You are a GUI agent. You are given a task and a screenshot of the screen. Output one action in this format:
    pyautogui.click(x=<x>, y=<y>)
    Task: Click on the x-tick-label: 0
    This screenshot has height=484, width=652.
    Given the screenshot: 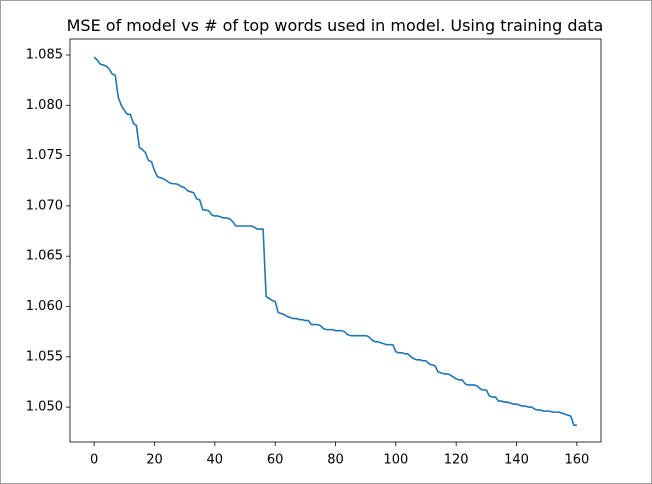 What is the action you would take?
    pyautogui.click(x=94, y=460)
    